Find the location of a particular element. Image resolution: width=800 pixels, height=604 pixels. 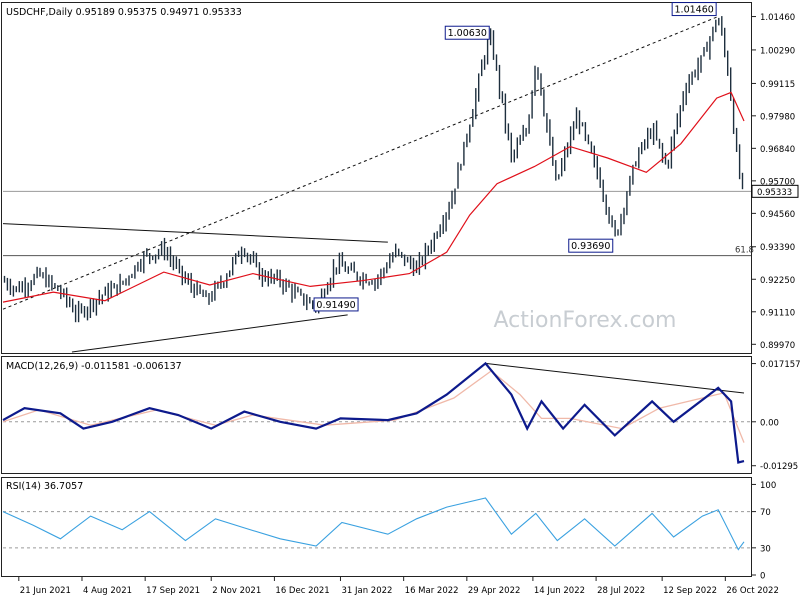

xtick-label: 29 Apr 2022 is located at coordinates (494, 591).